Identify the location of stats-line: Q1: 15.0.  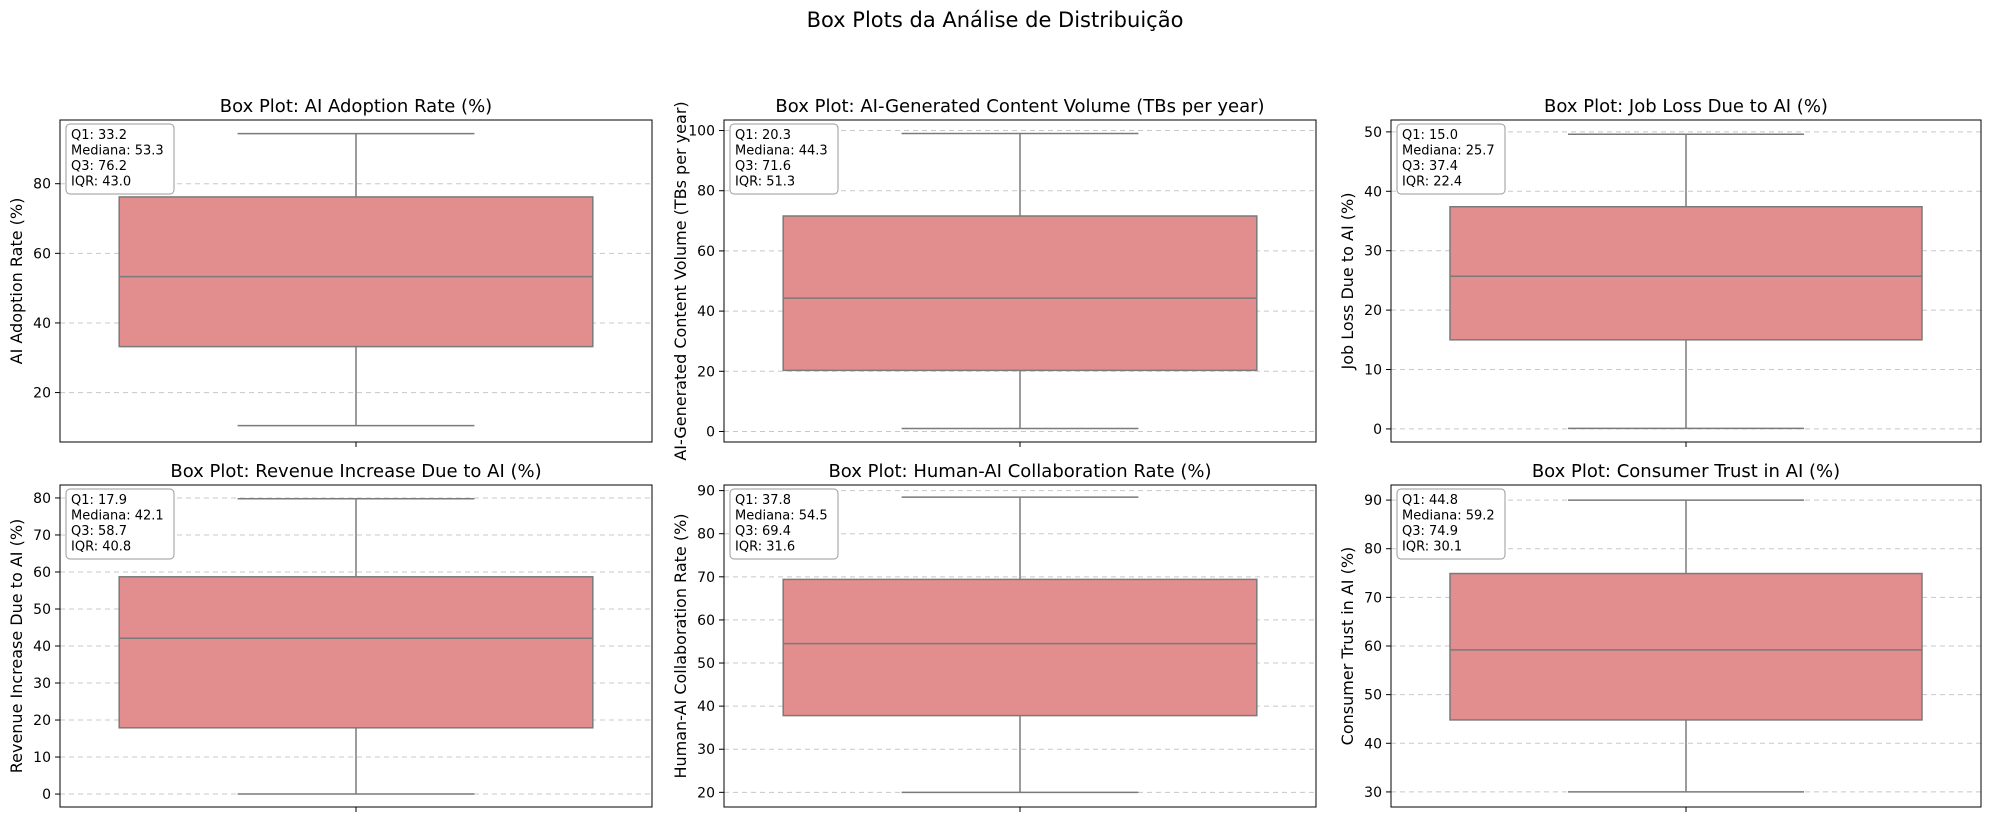
(1430, 135).